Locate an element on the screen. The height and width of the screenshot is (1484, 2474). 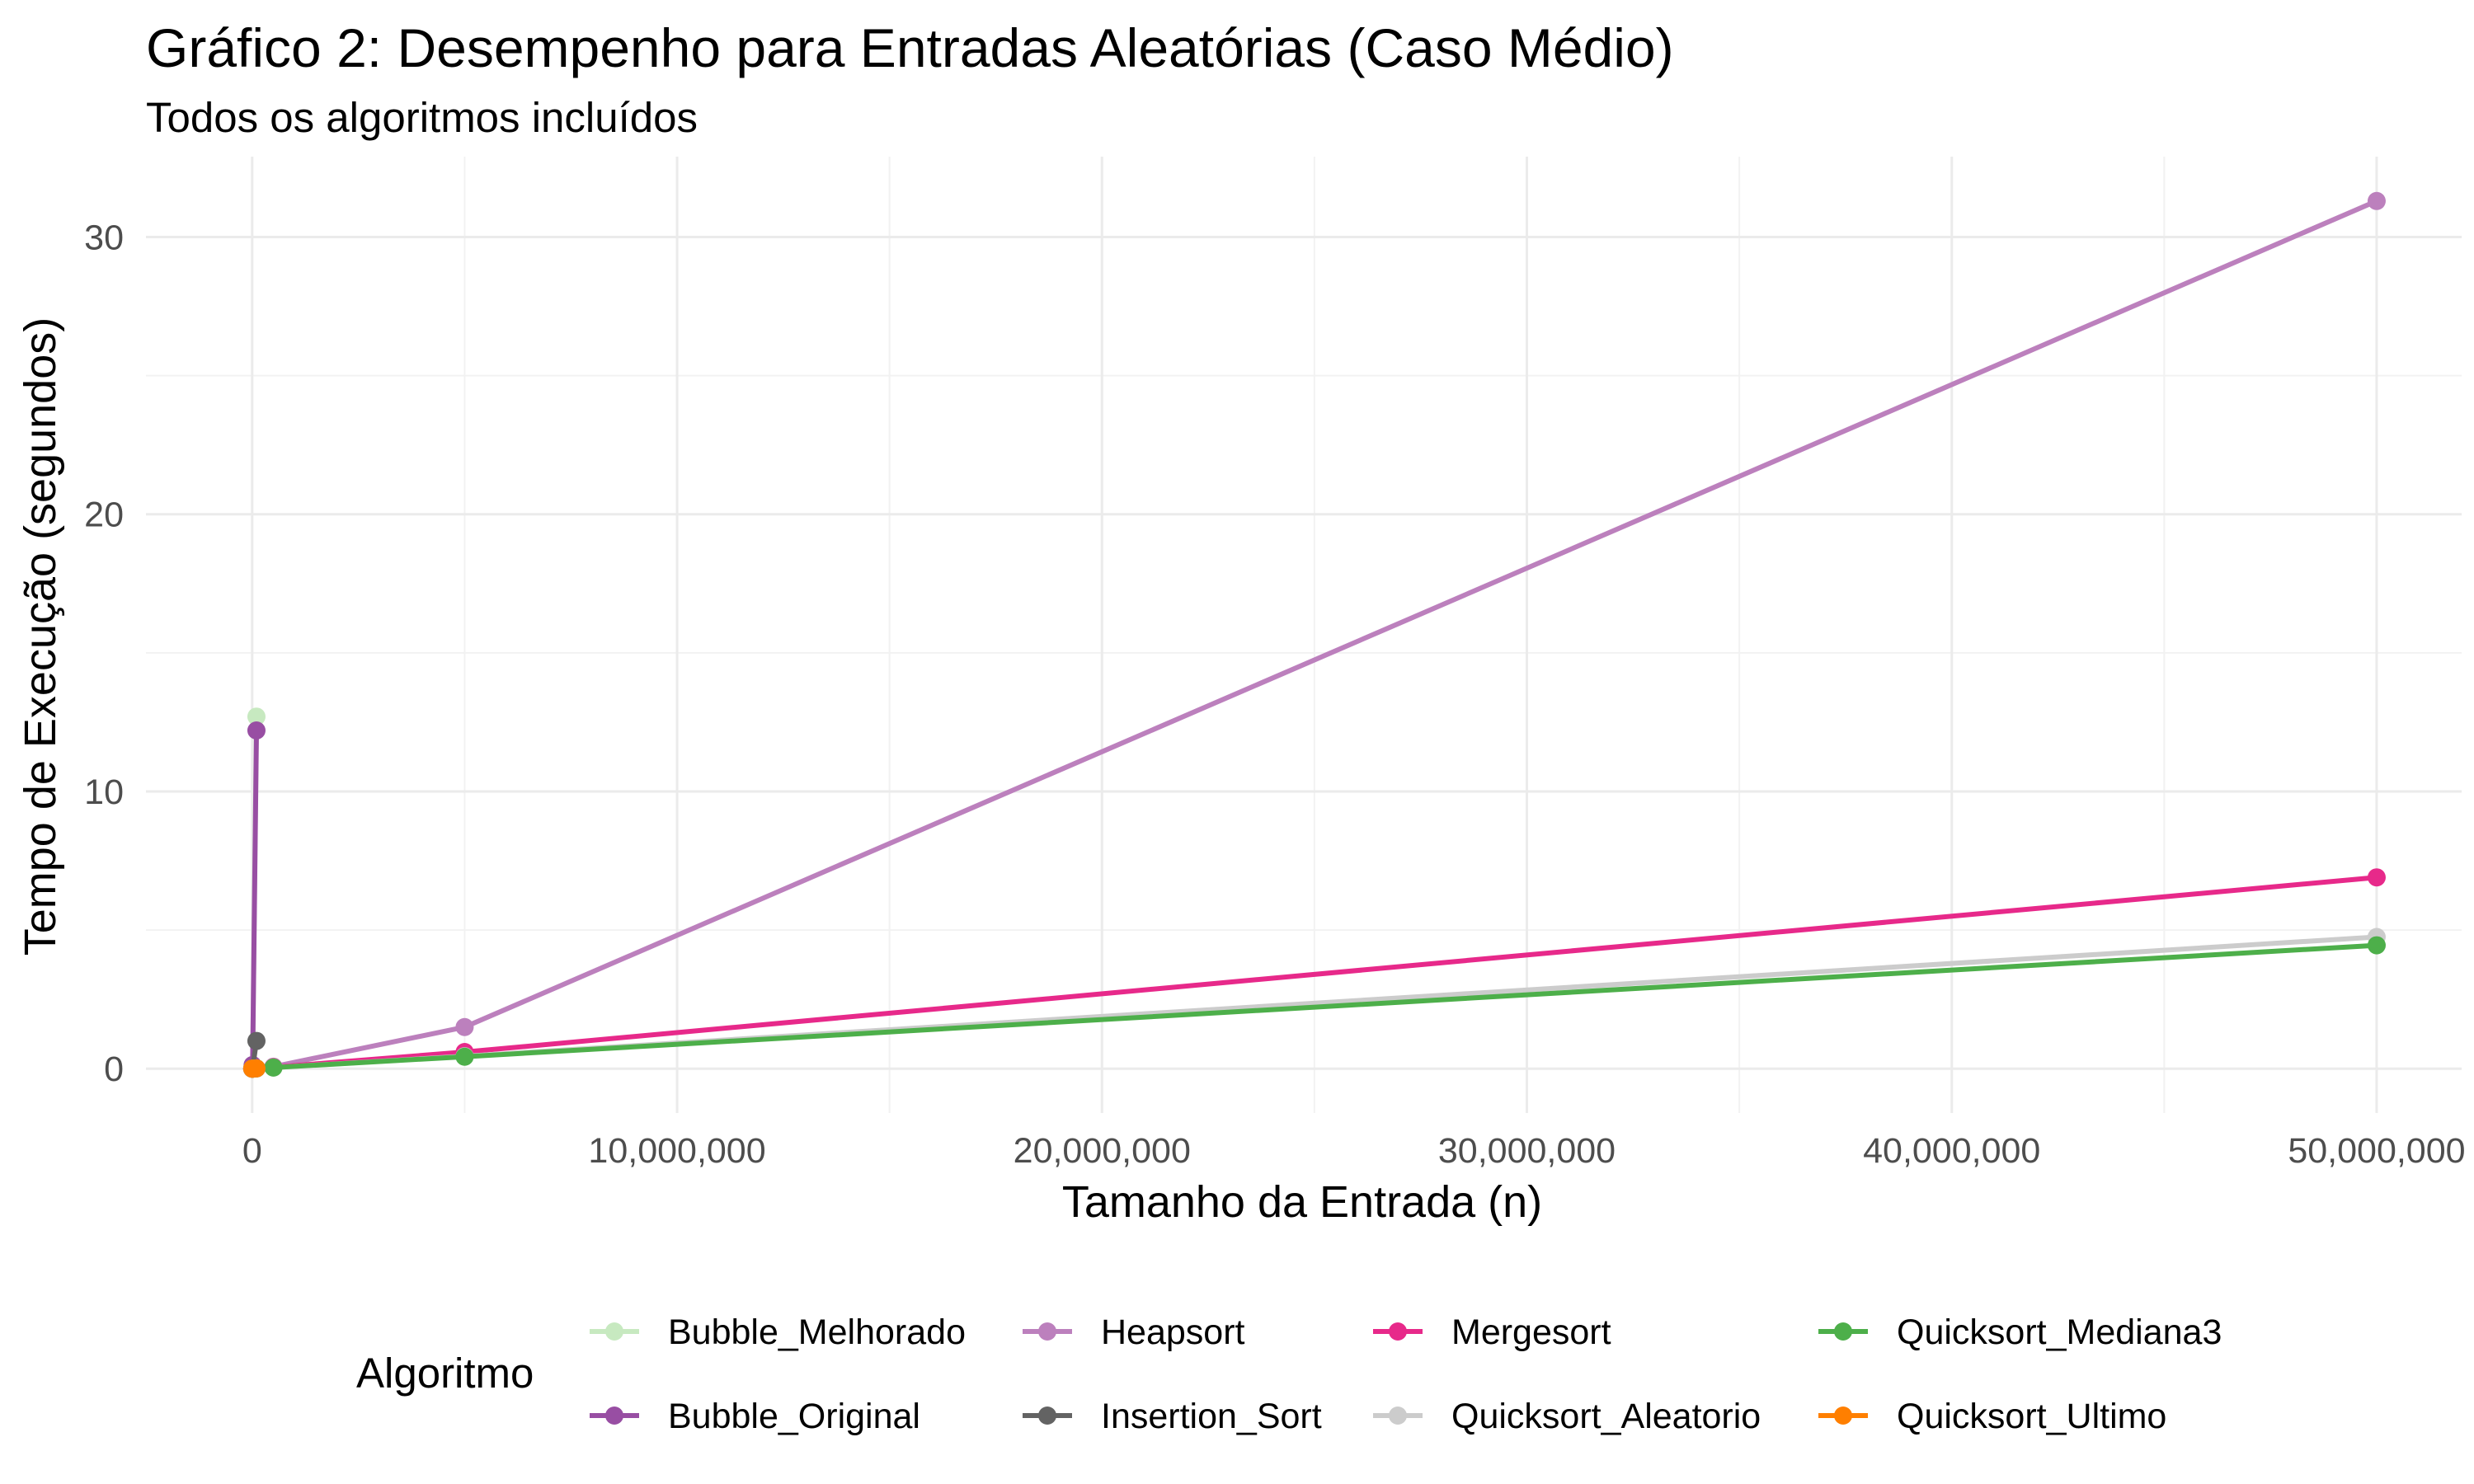
series-bubble-original is located at coordinates (254, 899).